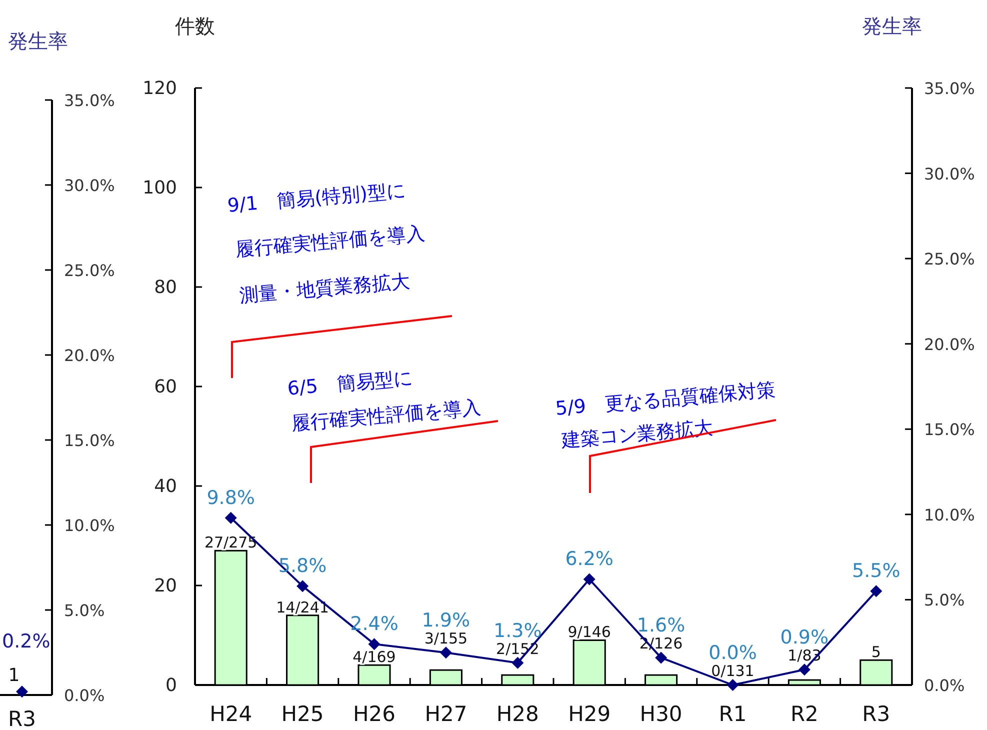 This screenshot has width=987, height=730. Describe the element at coordinates (316, 198) in the screenshot. I see `annotation: 9/1 簡易(特別)型に` at that location.